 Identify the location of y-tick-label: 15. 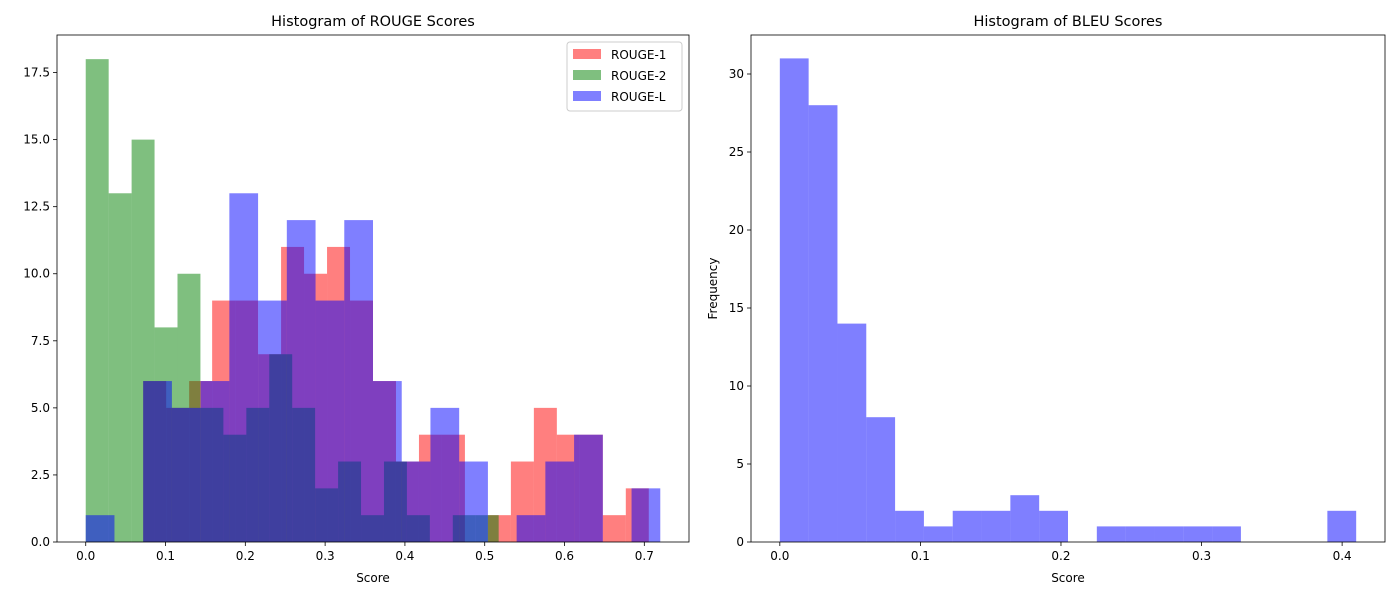
(736, 308).